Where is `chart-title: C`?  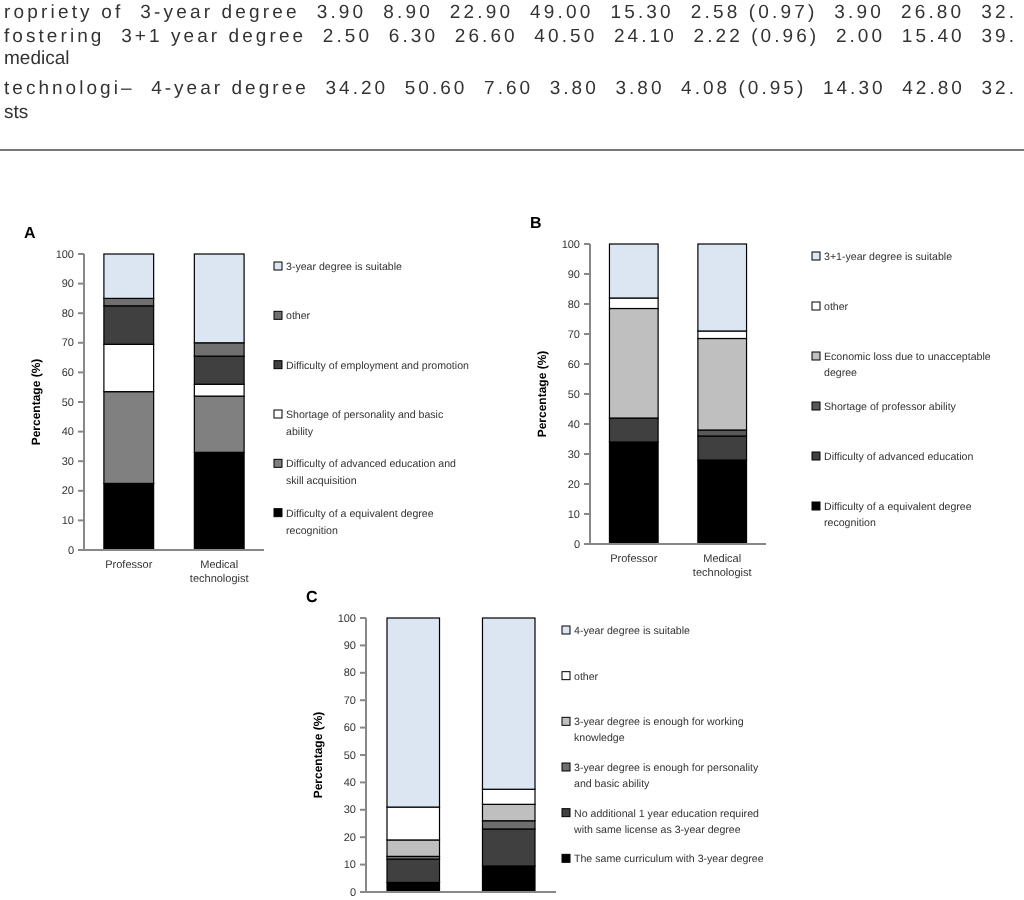 chart-title: C is located at coordinates (312, 597).